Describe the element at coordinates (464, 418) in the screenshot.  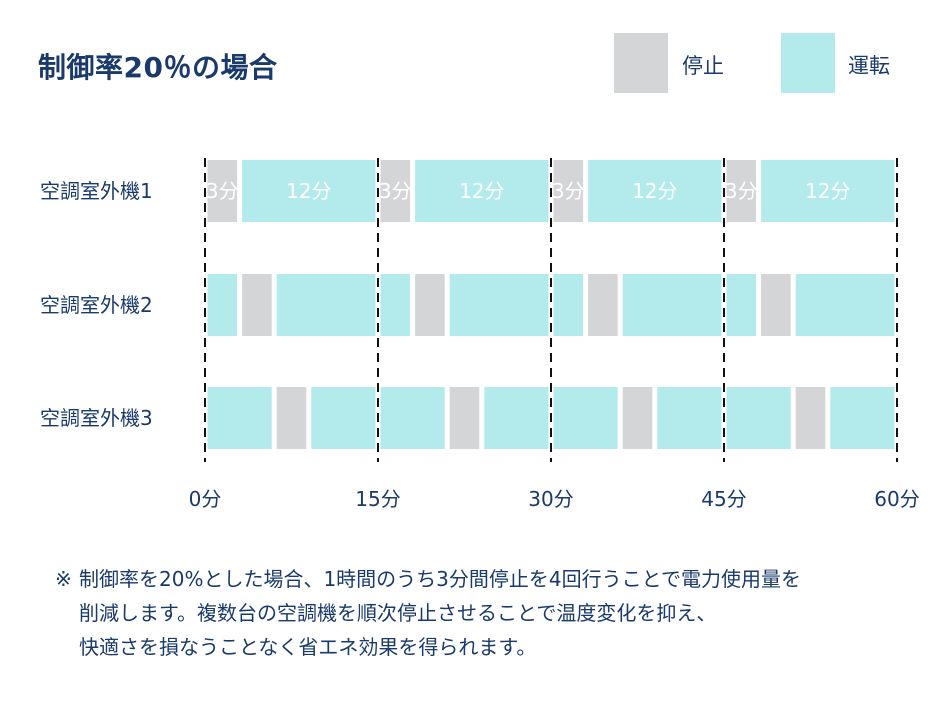
I see `bar-row3-seg5-stop` at that location.